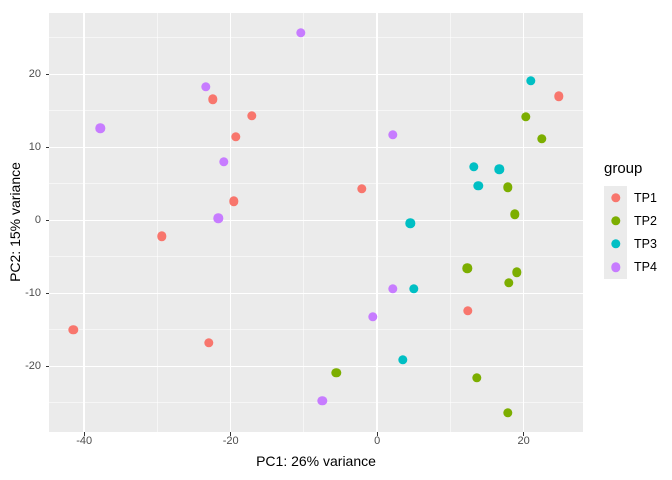 This screenshot has width=672, height=480. I want to click on legend-key-TP4, so click(615, 267).